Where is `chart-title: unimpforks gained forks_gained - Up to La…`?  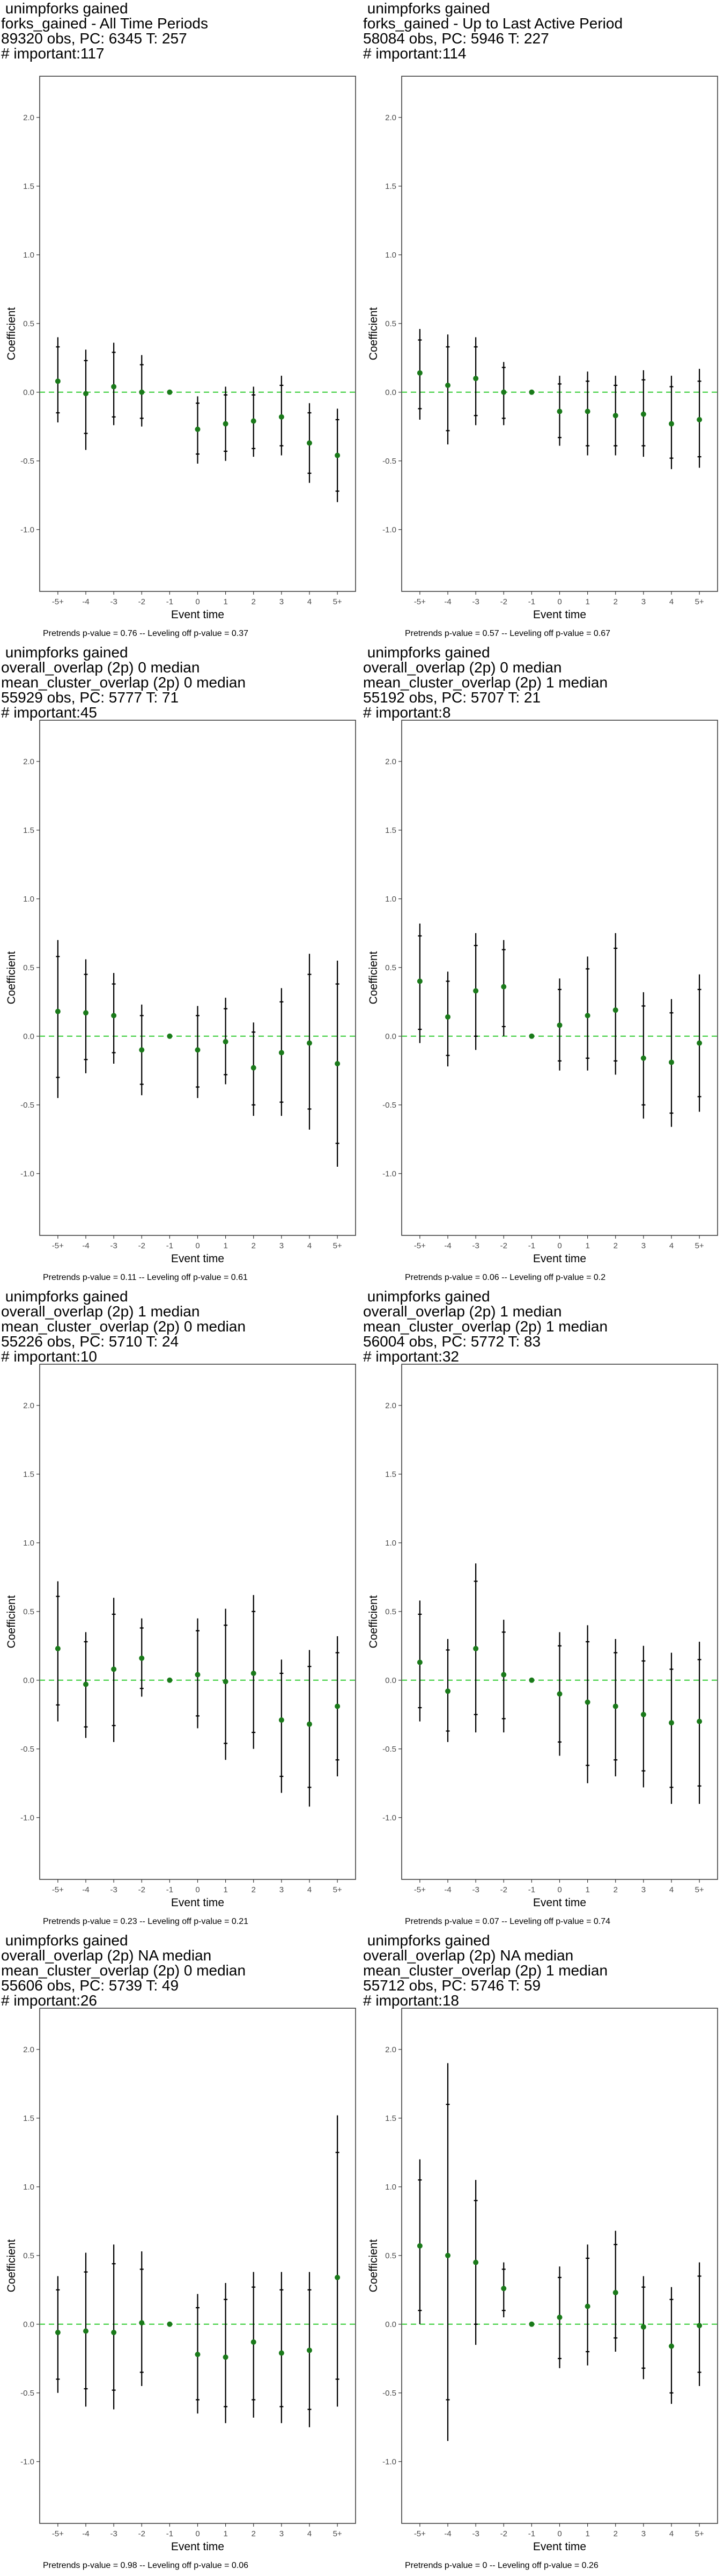 chart-title: unimpforks gained forks_gained - Up to La… is located at coordinates (493, 31).